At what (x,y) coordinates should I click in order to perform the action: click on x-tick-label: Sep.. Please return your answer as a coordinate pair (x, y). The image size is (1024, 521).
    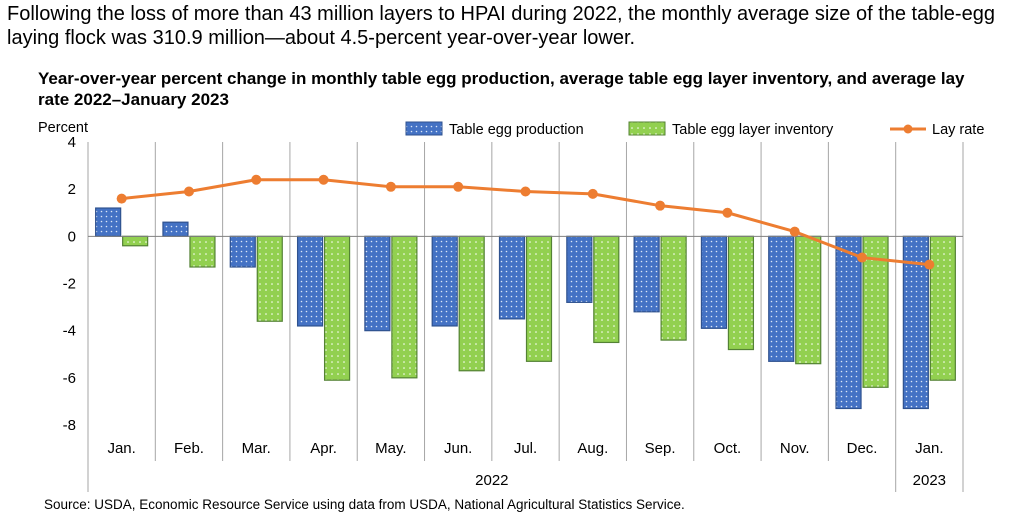
    Looking at the image, I should click on (660, 448).